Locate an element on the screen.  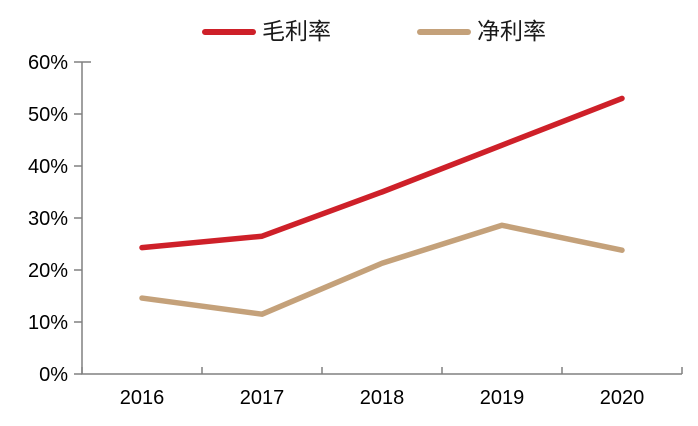
legend-item-gross-margin: 毛利率 is located at coordinates (266, 32).